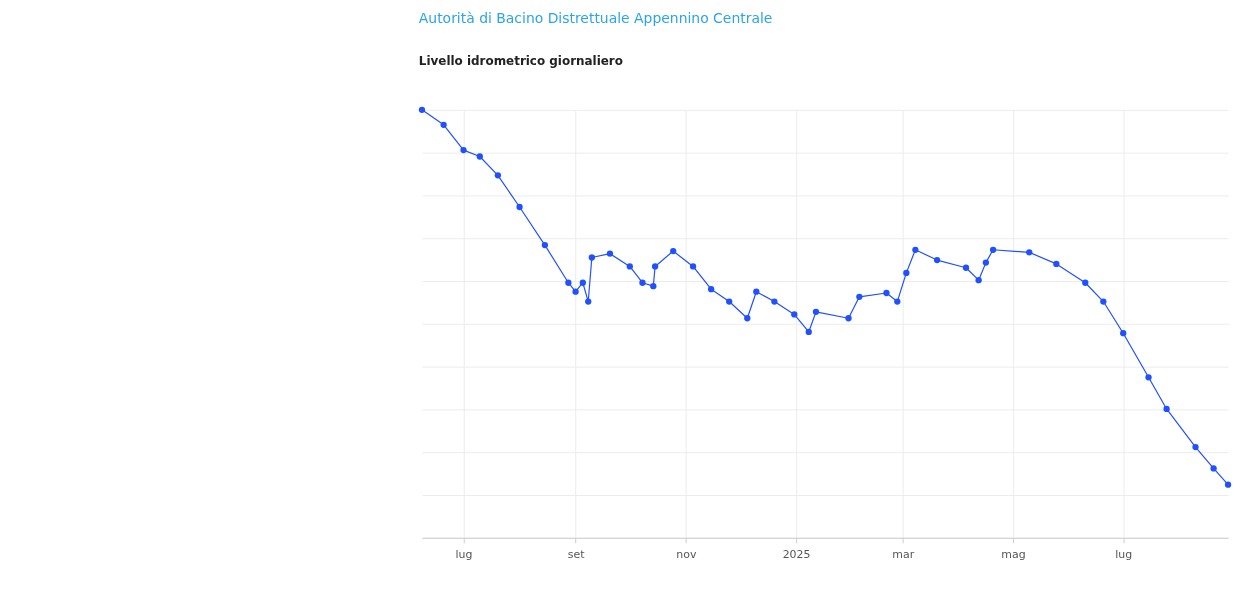 The width and height of the screenshot is (1240, 600). I want to click on x-tick-label: nov, so click(686, 555).